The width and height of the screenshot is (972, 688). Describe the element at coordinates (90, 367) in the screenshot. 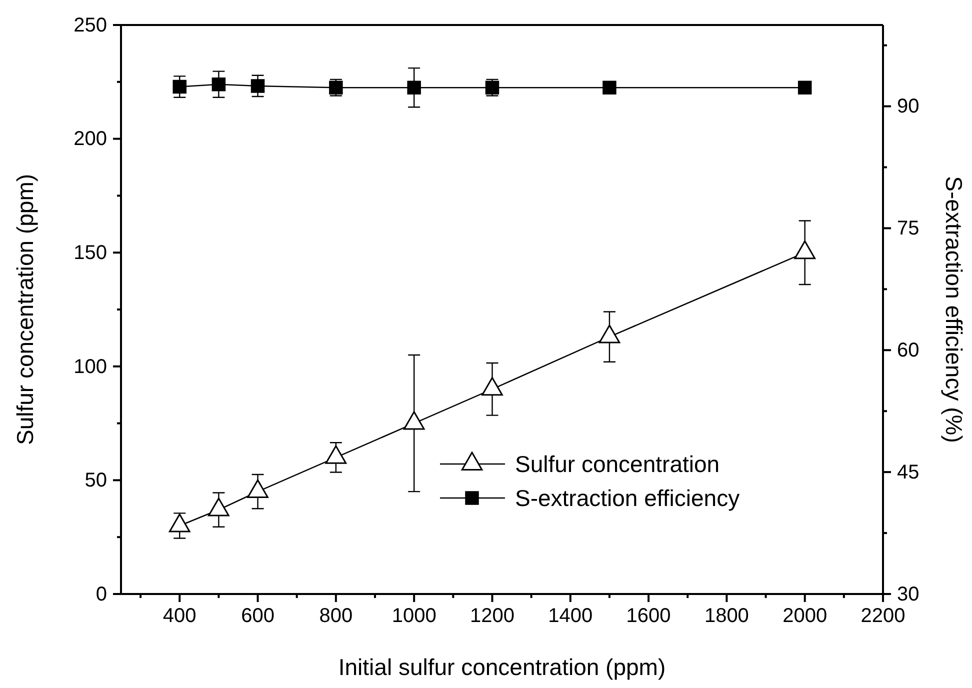

I see `y-tick-label: 100` at that location.